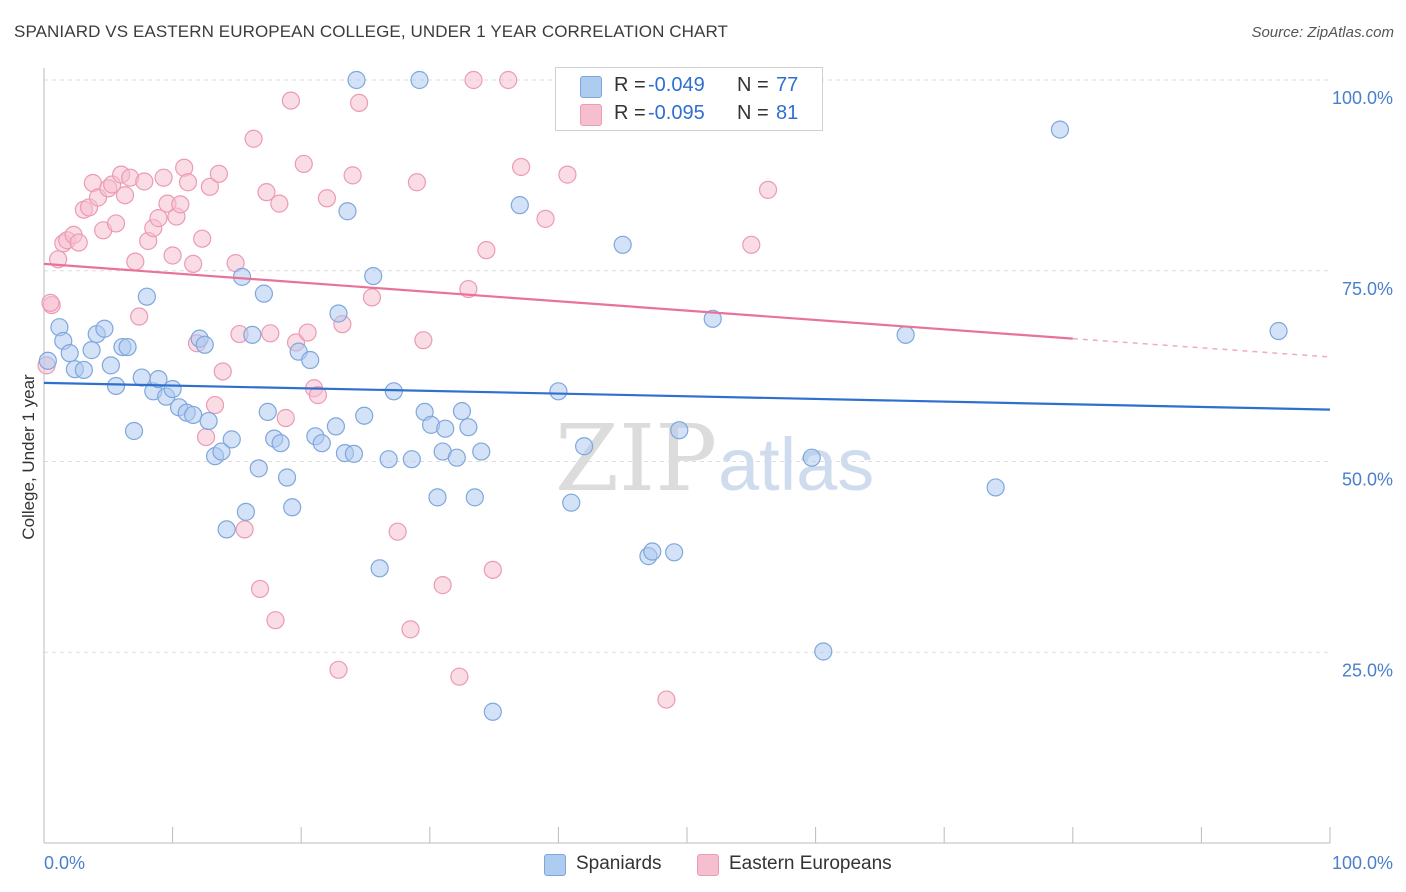  What do you see at coordinates (1367, 480) in the screenshot?
I see `y-tick-label: 50.0%` at bounding box center [1367, 480].